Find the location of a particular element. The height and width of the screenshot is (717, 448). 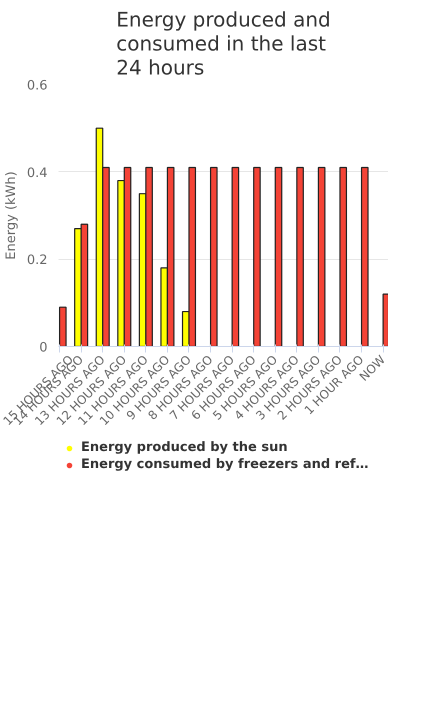

y-tick-label: 0.2 is located at coordinates (37, 260).